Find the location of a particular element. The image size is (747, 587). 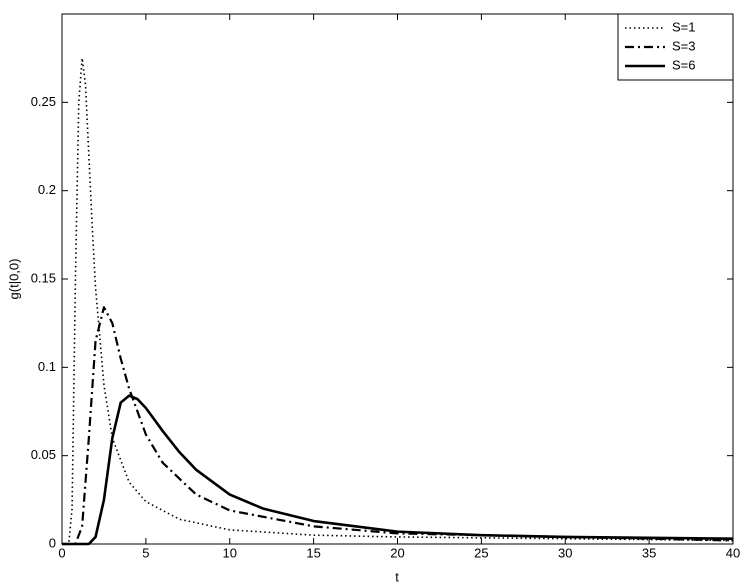

y-axis-label: g(t|0,0) is located at coordinates (13, 279).